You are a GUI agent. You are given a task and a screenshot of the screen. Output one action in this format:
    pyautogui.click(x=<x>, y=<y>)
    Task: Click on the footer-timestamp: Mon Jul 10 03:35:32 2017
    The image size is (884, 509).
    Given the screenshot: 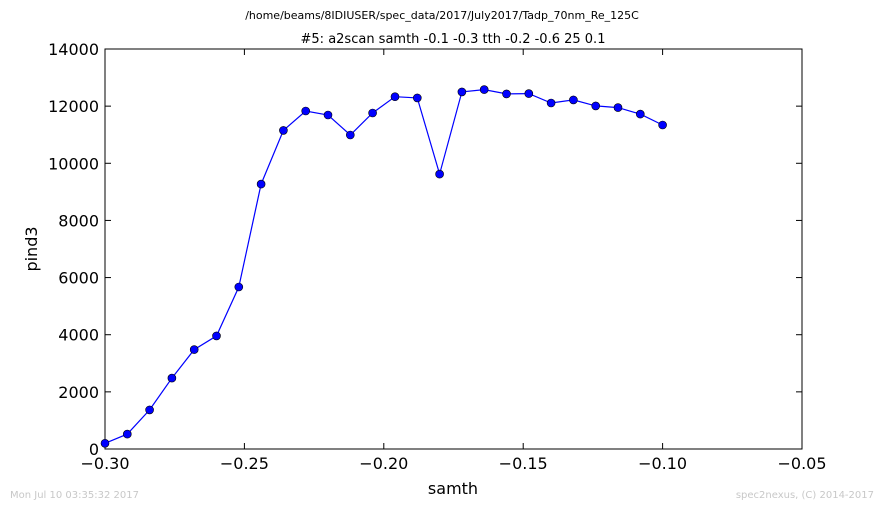 What is the action you would take?
    pyautogui.click(x=74, y=495)
    